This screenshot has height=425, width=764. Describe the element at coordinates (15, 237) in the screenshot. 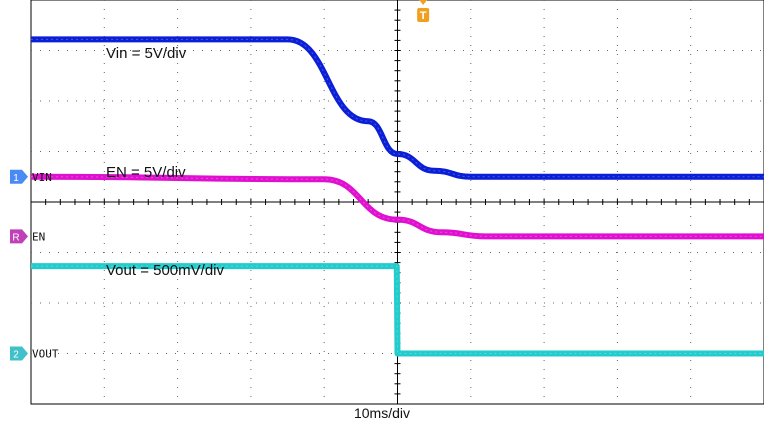

I see `channel-marker-number: R` at that location.